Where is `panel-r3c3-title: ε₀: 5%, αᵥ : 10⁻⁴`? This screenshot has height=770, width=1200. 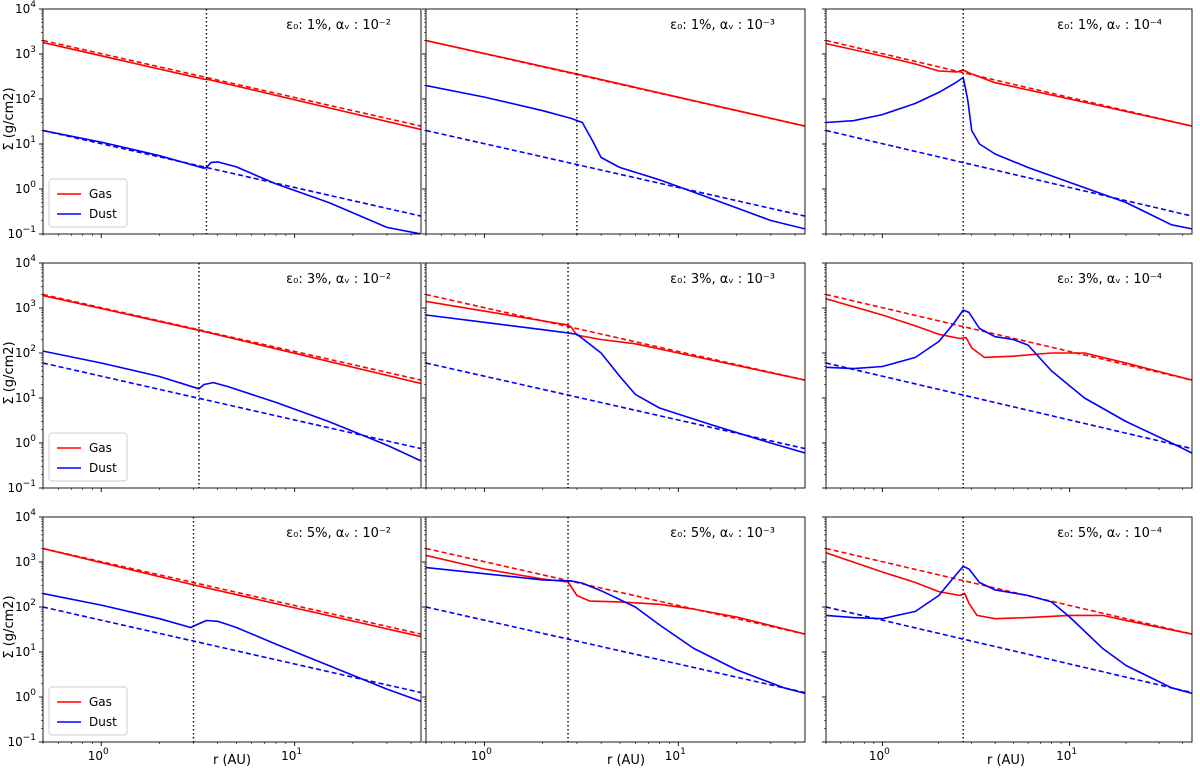 panel-r3c3-title: ε₀: 5%, αᵥ : 10⁻⁴ is located at coordinates (1109, 533).